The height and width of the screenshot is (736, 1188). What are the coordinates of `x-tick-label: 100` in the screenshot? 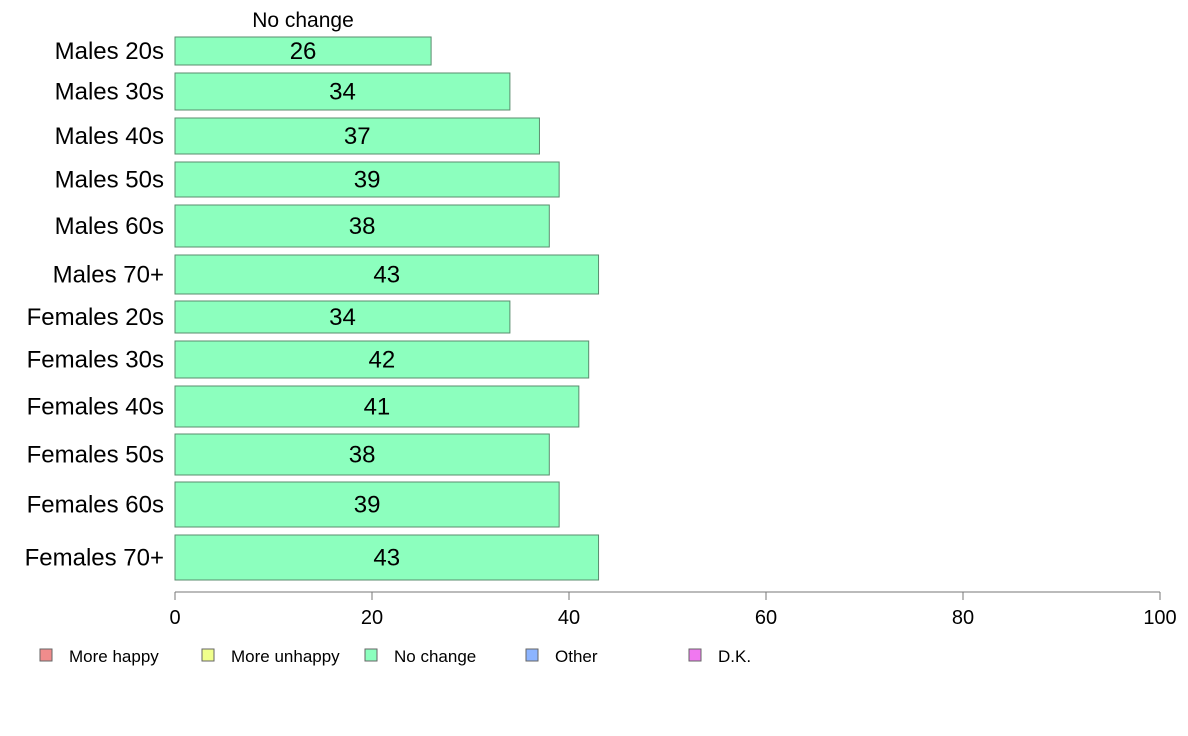 It's located at (1159, 618).